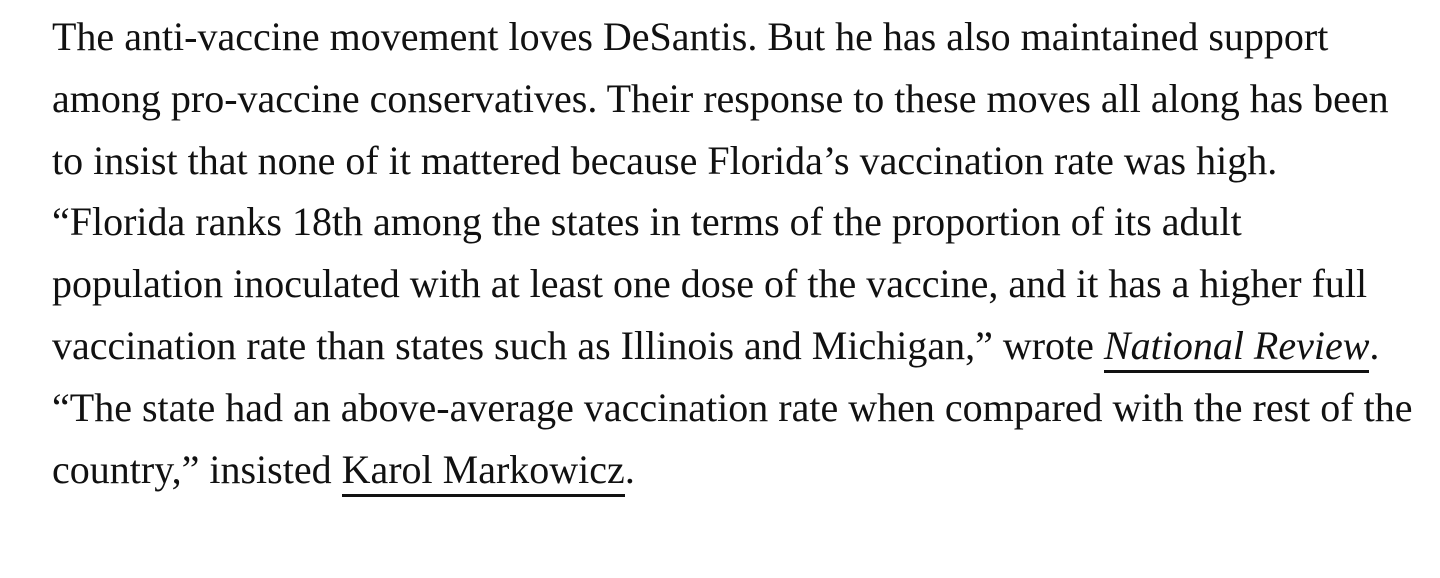 The image size is (1440, 578). What do you see at coordinates (1236, 347) in the screenshot?
I see `link-national-review: National Review` at bounding box center [1236, 347].